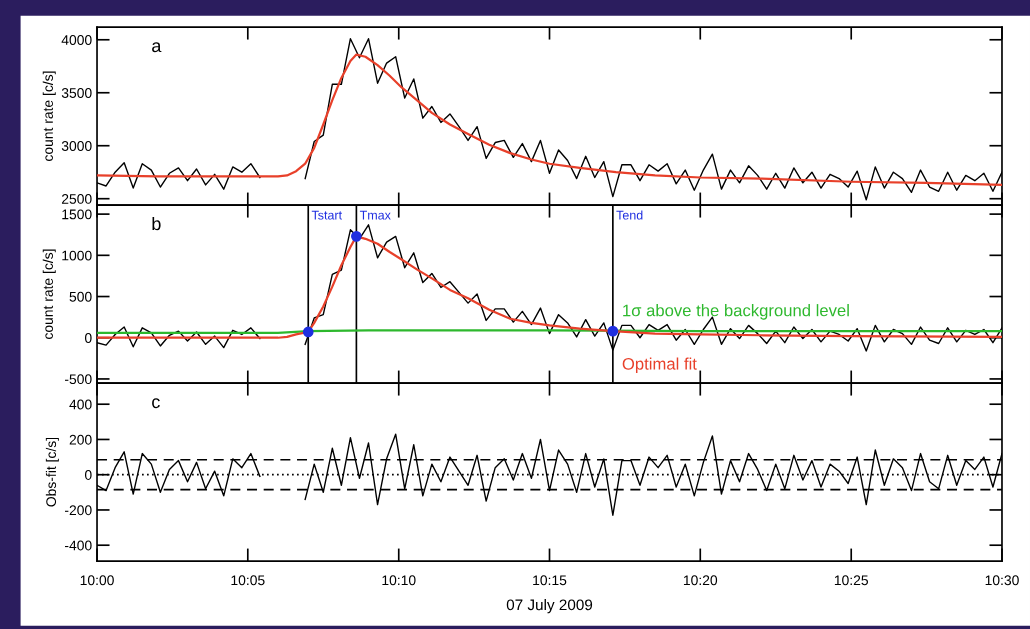  I want to click on series-label: 1σ above the background level, so click(736, 312).